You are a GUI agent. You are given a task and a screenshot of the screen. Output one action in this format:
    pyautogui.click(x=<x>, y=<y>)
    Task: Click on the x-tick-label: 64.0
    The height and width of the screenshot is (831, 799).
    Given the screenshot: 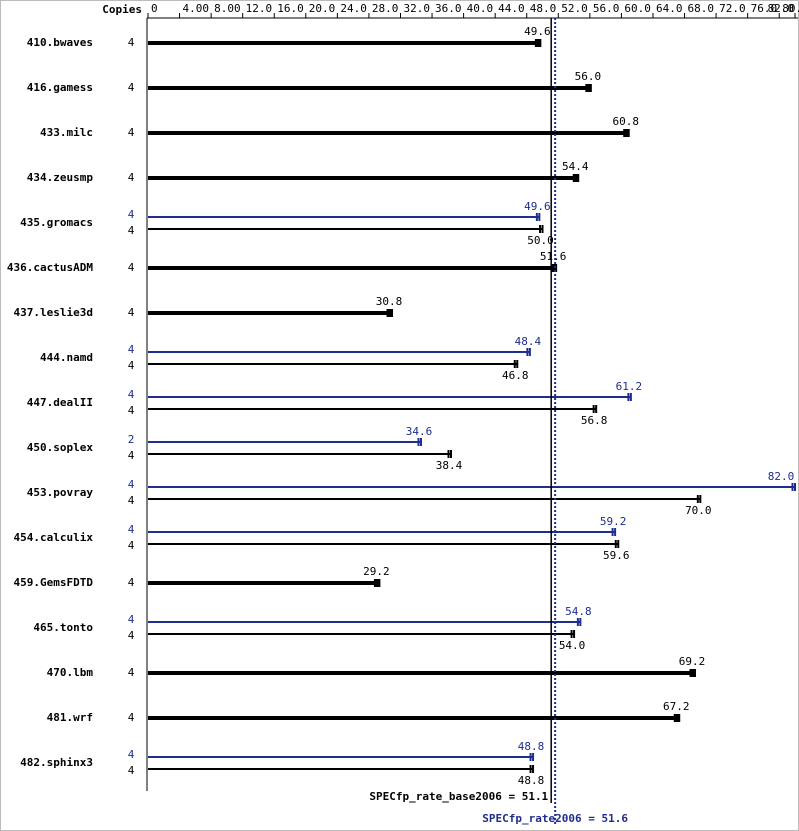 What is the action you would take?
    pyautogui.click(x=669, y=8)
    